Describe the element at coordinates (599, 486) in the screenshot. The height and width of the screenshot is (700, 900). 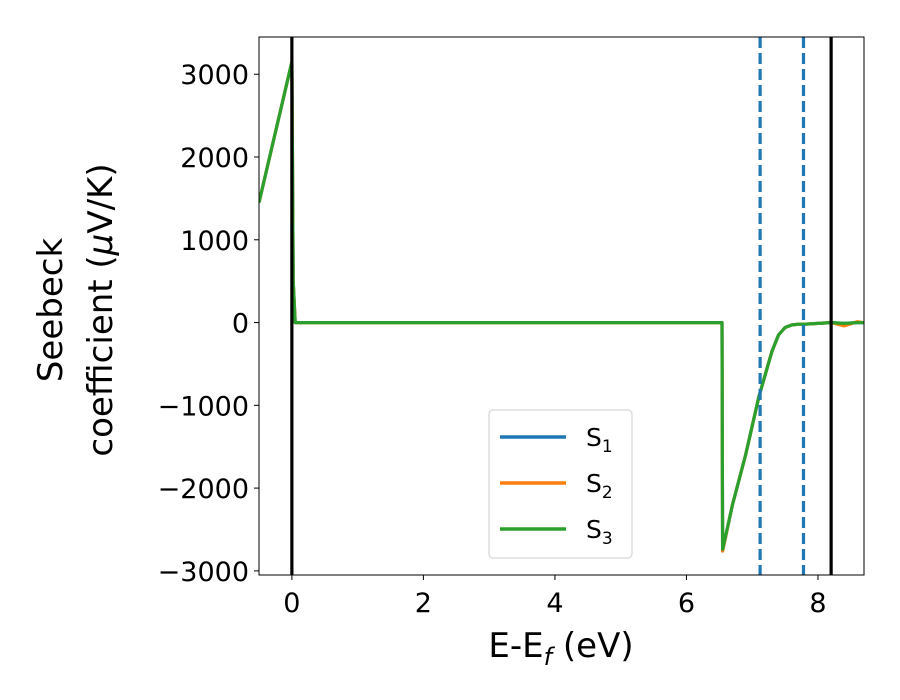
I see `legend-label-S2: S2` at that location.